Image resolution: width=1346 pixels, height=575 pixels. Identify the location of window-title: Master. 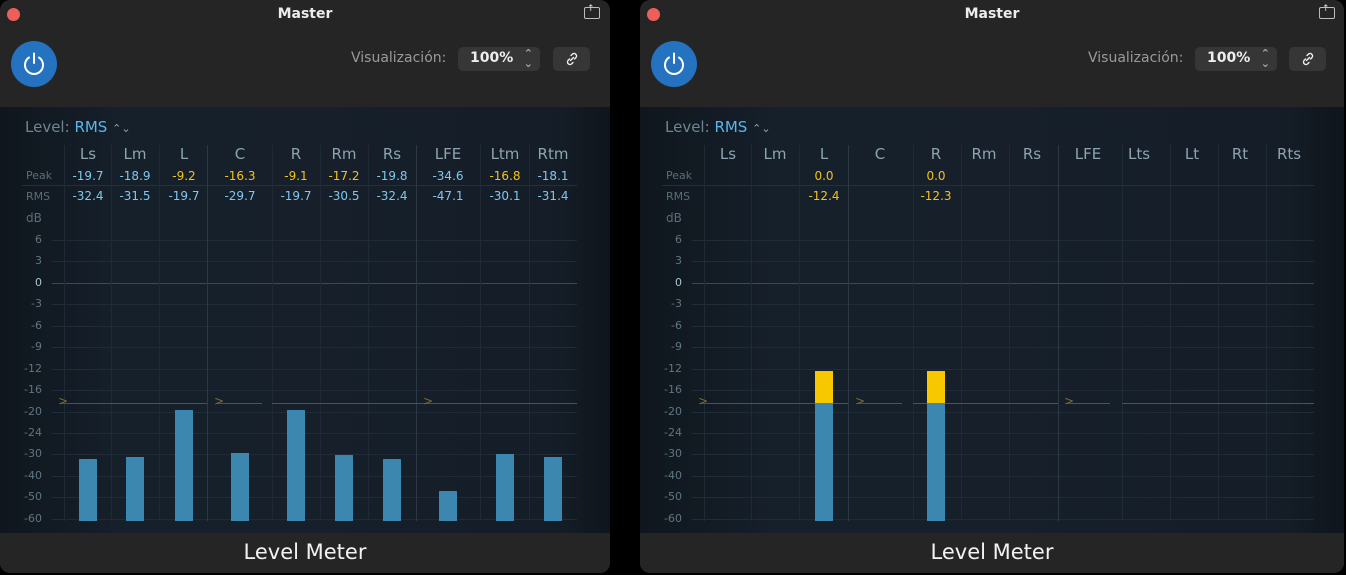
(305, 14).